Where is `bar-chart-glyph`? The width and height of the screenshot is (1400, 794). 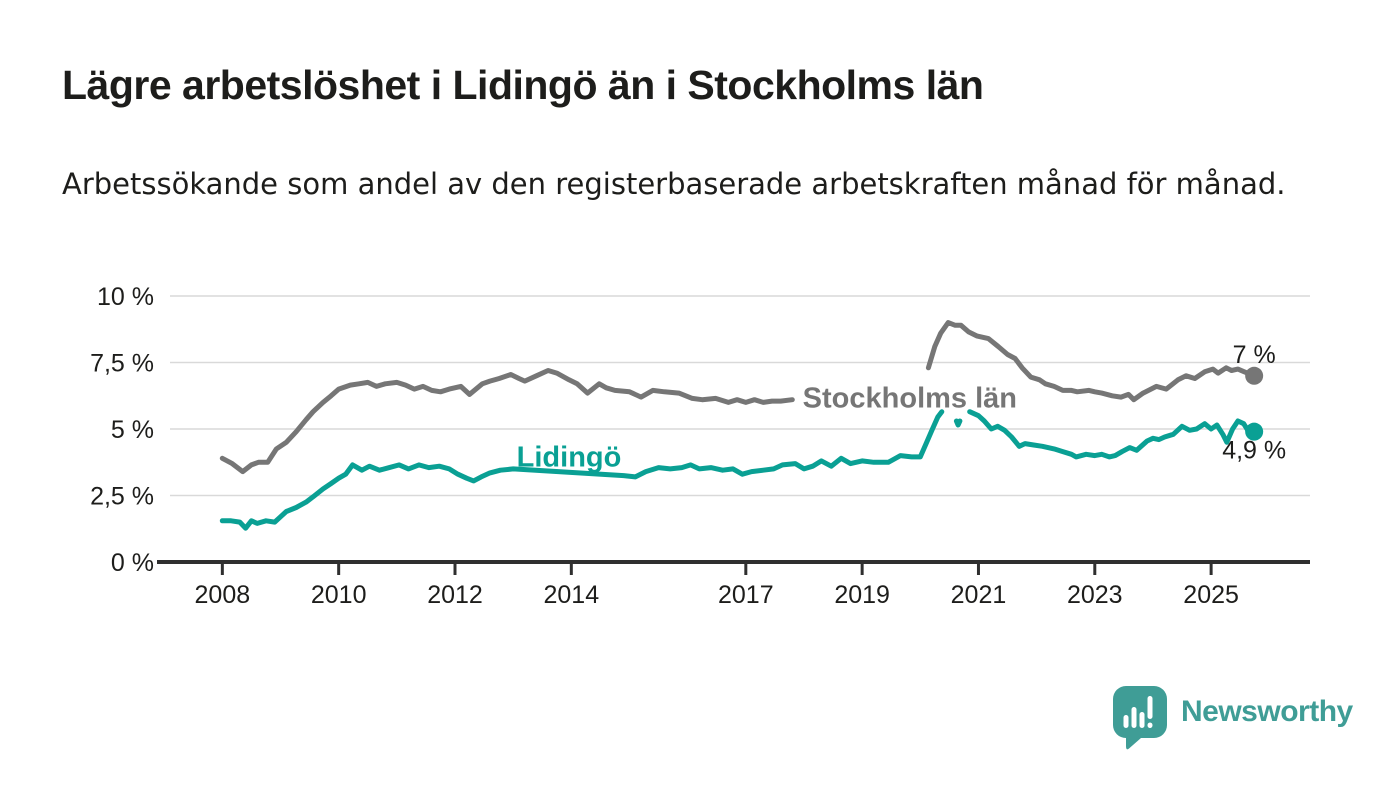 bar-chart-glyph is located at coordinates (1138, 712).